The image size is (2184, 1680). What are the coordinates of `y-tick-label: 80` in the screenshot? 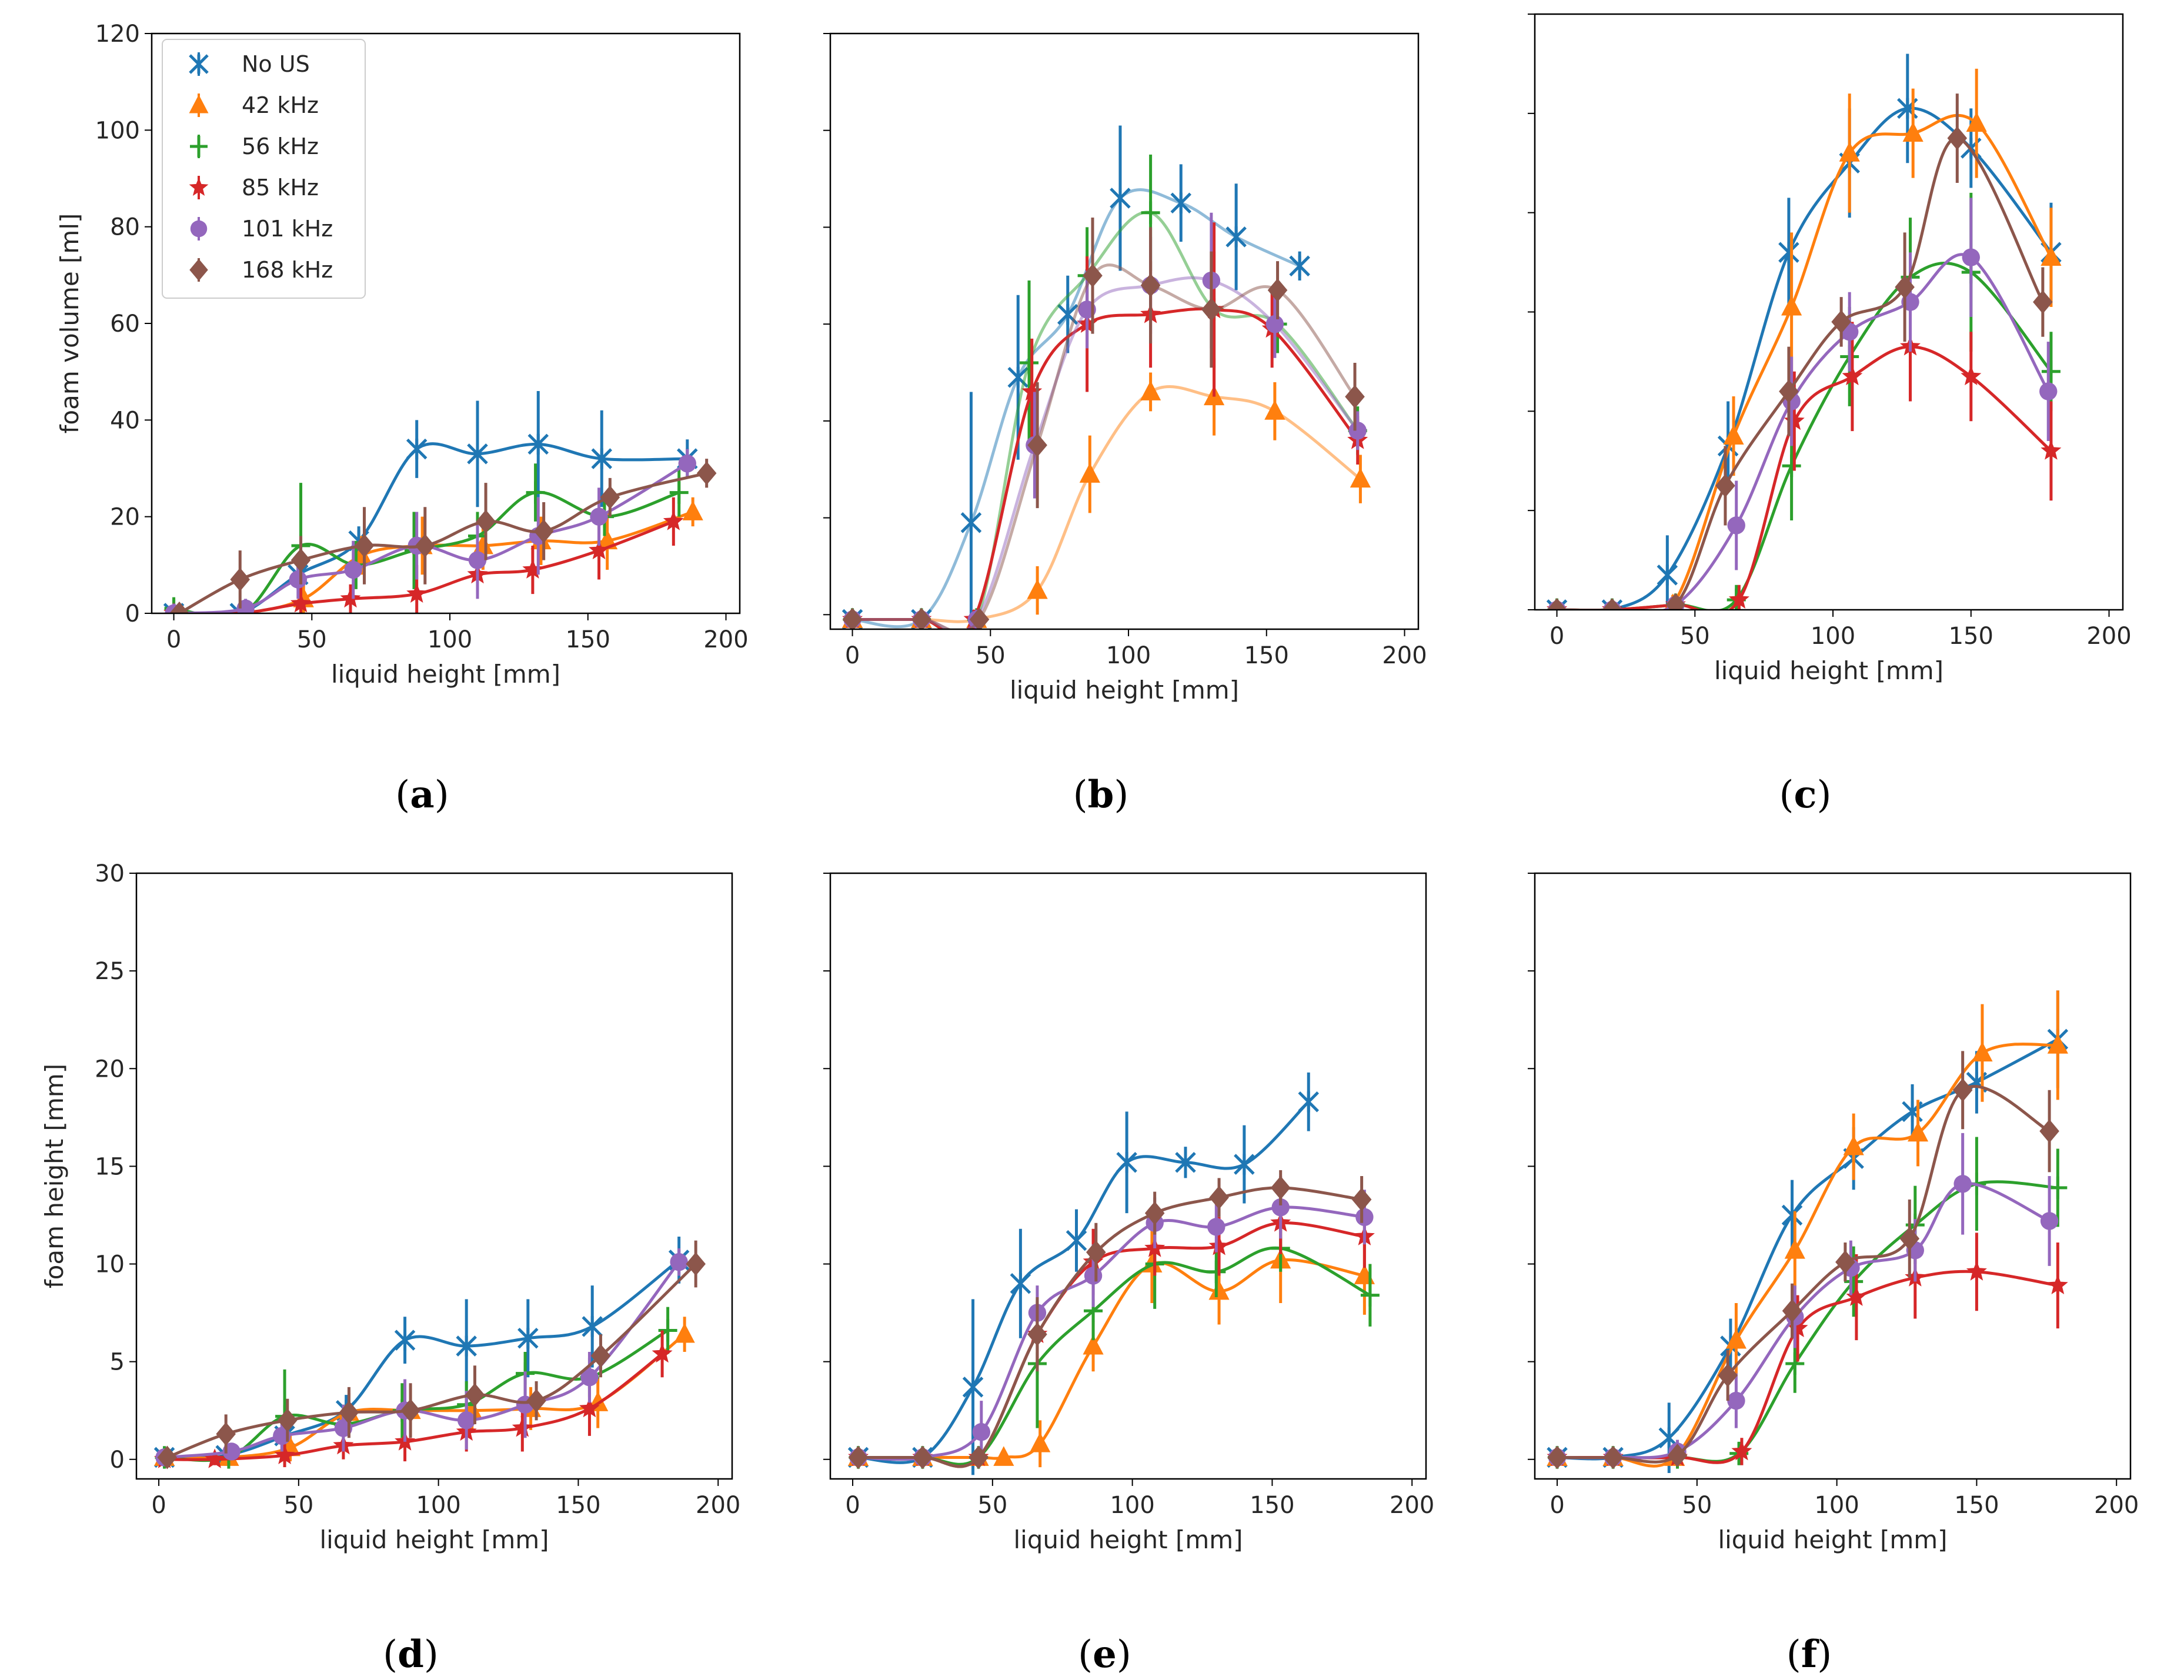 It's located at (125, 227).